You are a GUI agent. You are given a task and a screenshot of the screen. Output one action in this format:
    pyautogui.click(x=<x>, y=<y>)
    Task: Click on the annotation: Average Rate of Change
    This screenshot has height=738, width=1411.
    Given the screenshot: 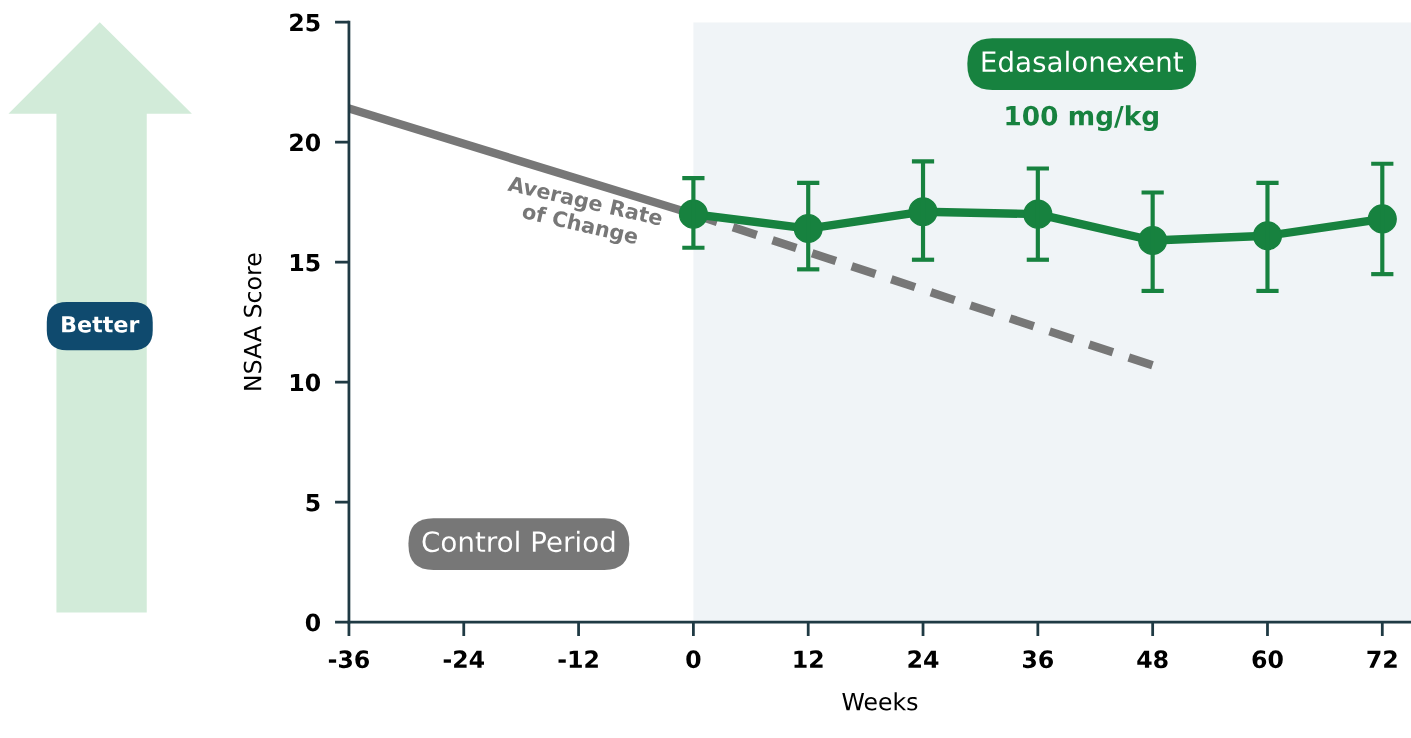 What is the action you would take?
    pyautogui.click(x=585, y=212)
    